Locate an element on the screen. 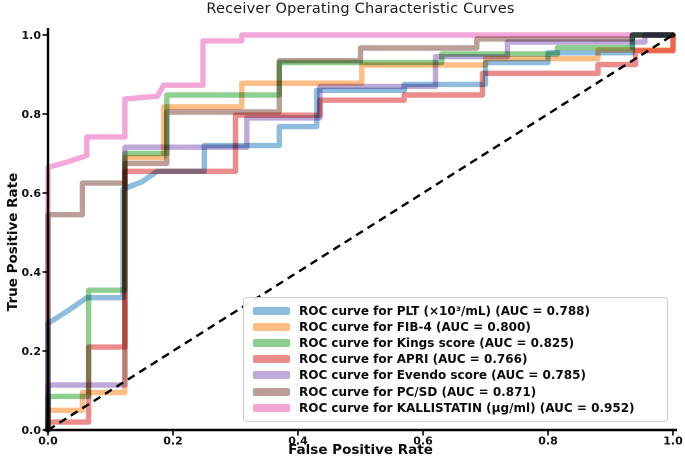  x-axis-label: False Positive Rate is located at coordinates (360, 450).